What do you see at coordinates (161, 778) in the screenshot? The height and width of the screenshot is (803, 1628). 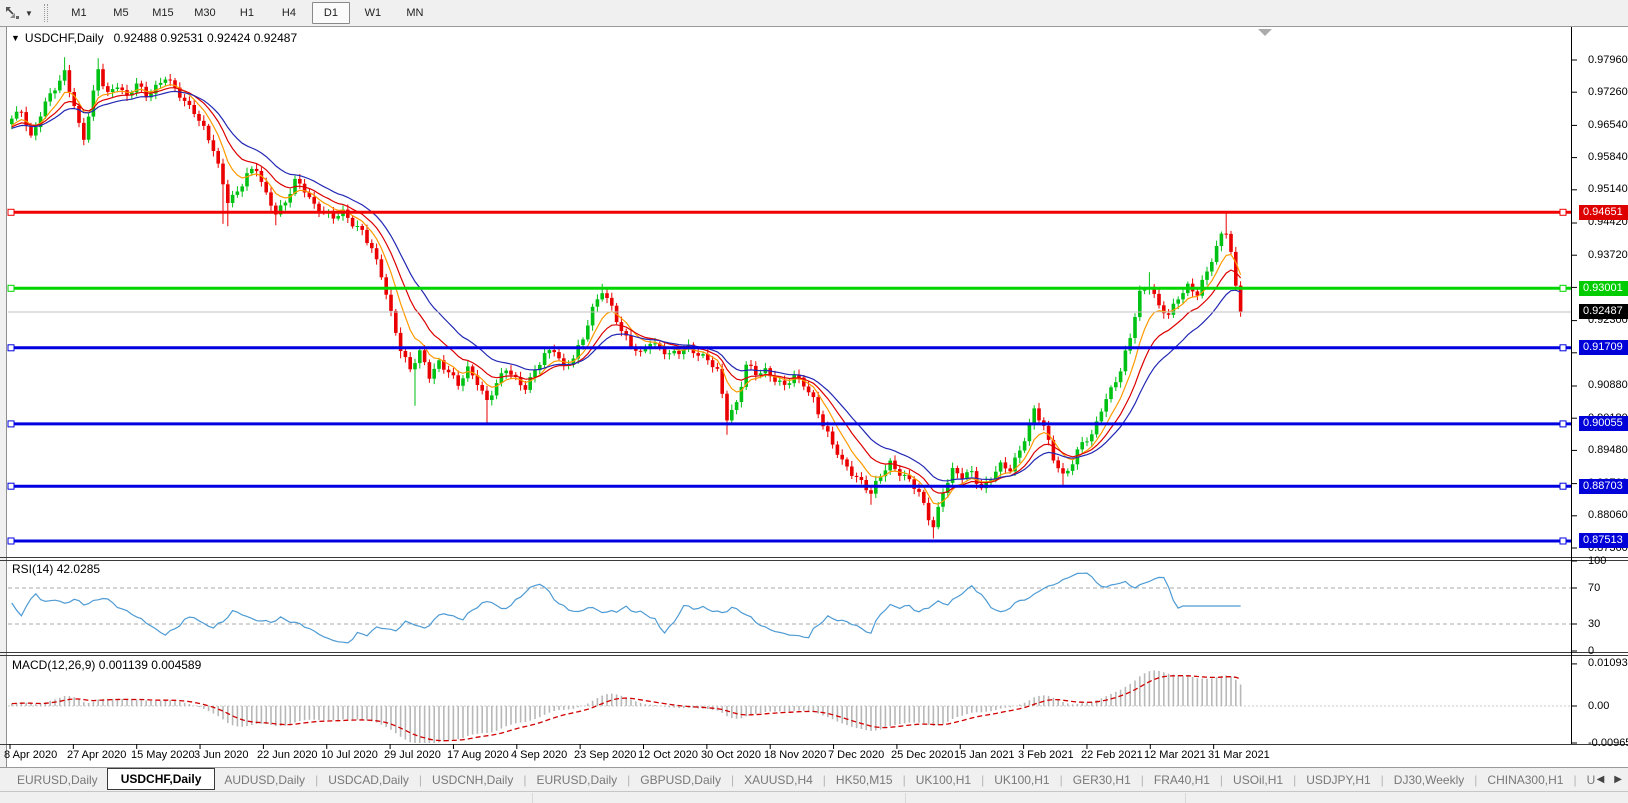 I see `symbol-tab-usdchf-active: USDCHF,Daily` at bounding box center [161, 778].